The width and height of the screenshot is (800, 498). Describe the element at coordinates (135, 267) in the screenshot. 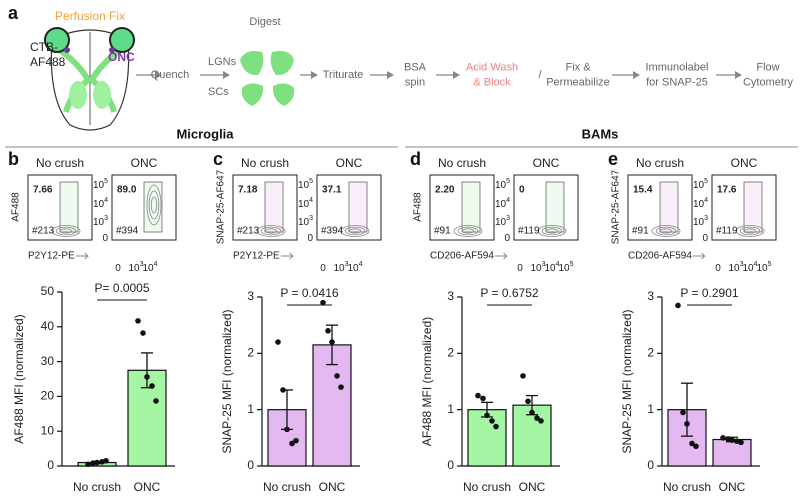

I see `flow-x-tick: 10³` at that location.